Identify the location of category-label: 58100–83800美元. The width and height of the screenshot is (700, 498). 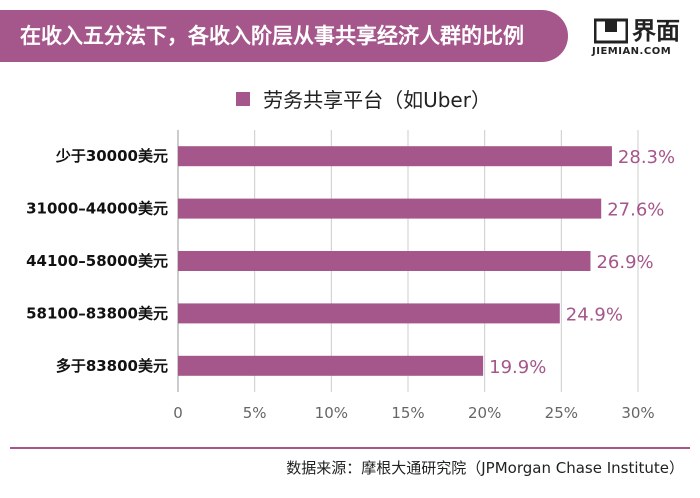
(97, 313).